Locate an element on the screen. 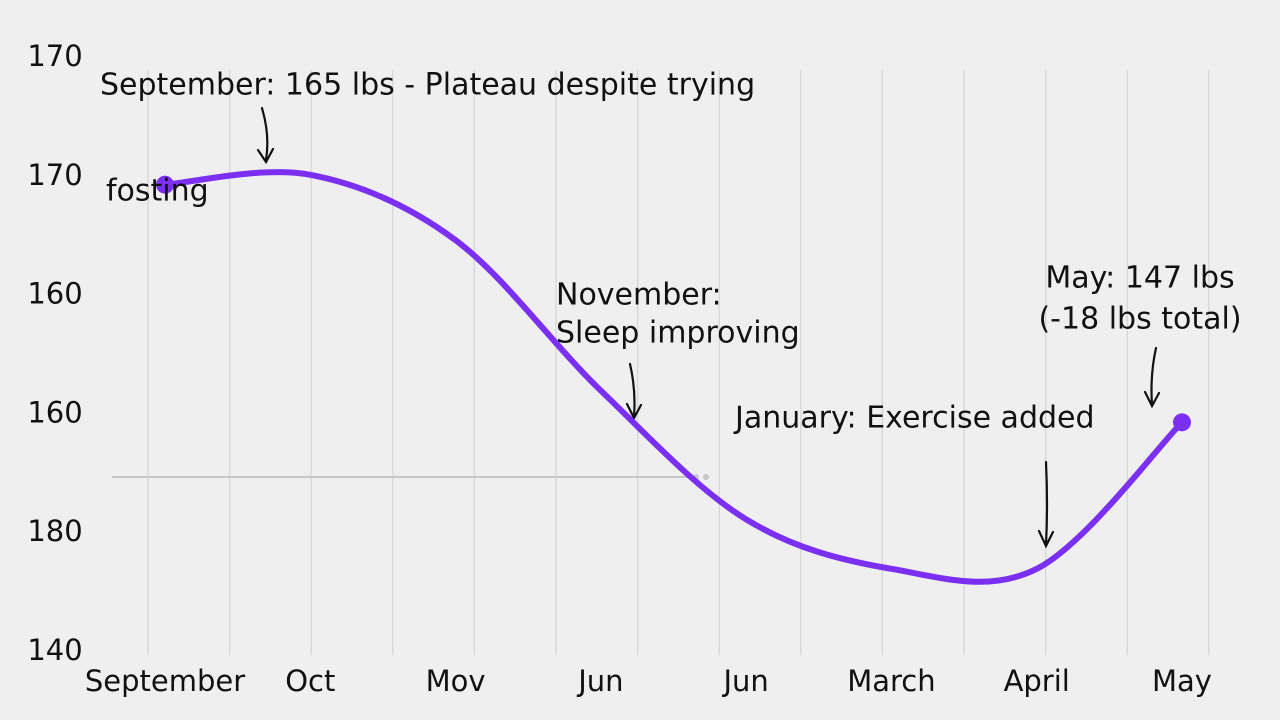 The image size is (1280, 720). x-tick-label: September is located at coordinates (165, 681).